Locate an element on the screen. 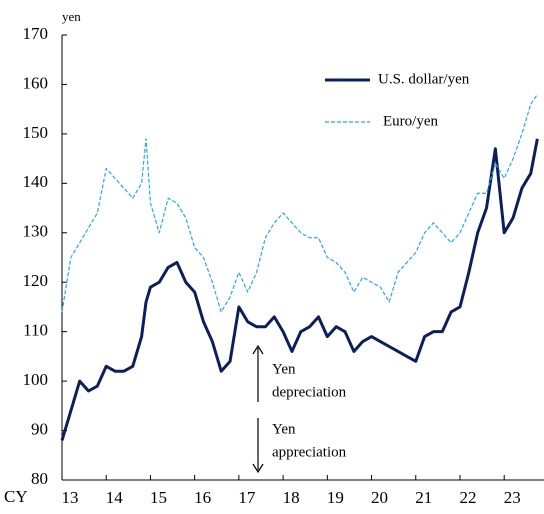 This screenshot has height=514, width=544. x-tick-label: 21 is located at coordinates (423, 497).